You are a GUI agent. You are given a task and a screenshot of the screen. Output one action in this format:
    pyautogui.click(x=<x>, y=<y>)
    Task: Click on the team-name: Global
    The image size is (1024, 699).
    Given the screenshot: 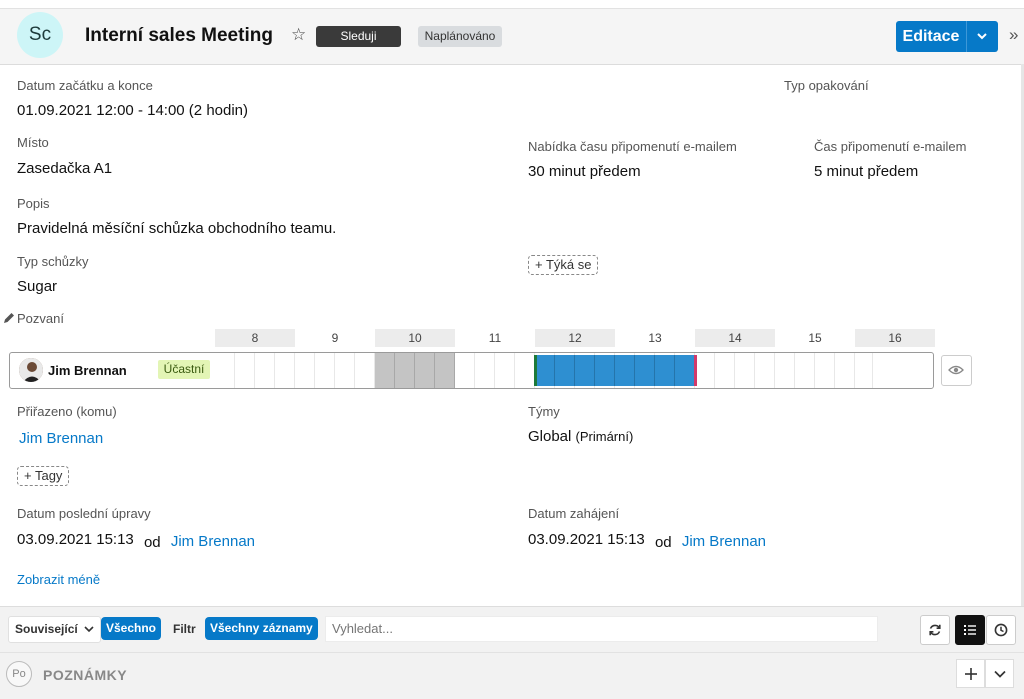 What is the action you would take?
    pyautogui.click(x=550, y=436)
    